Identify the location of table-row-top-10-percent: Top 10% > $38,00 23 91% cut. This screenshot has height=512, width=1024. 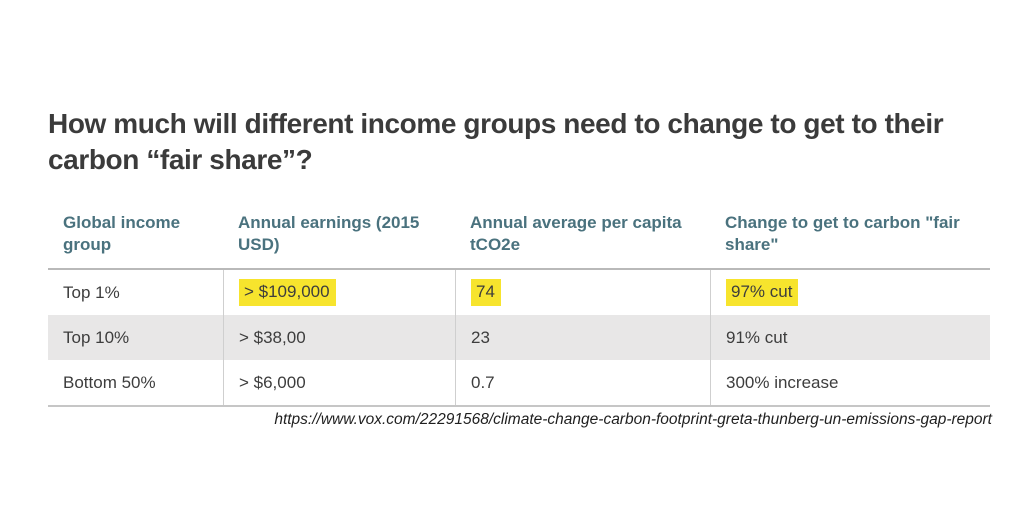
(519, 337).